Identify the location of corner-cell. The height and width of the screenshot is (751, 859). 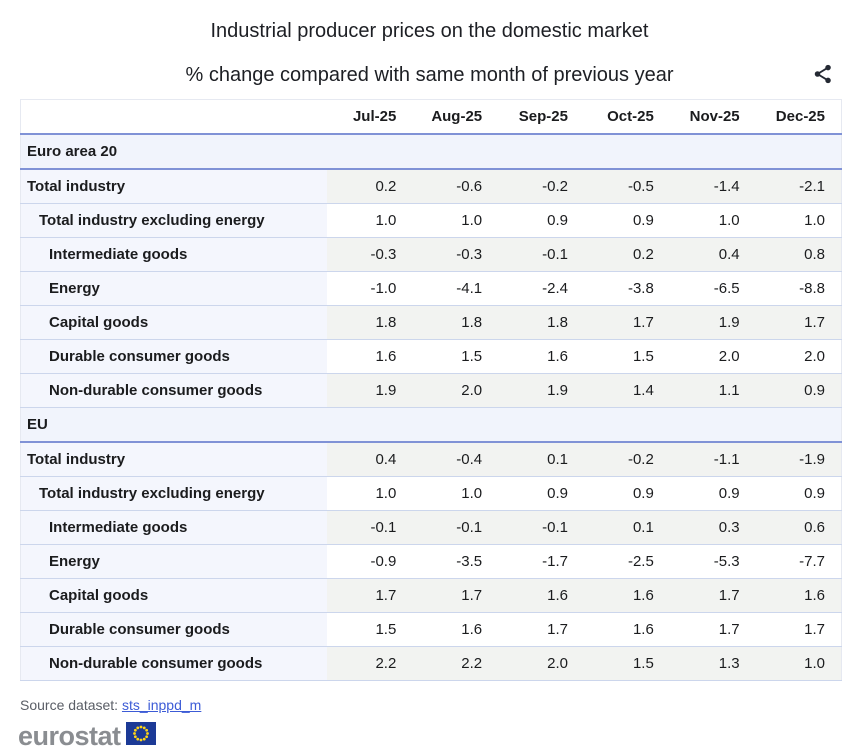
(173, 117).